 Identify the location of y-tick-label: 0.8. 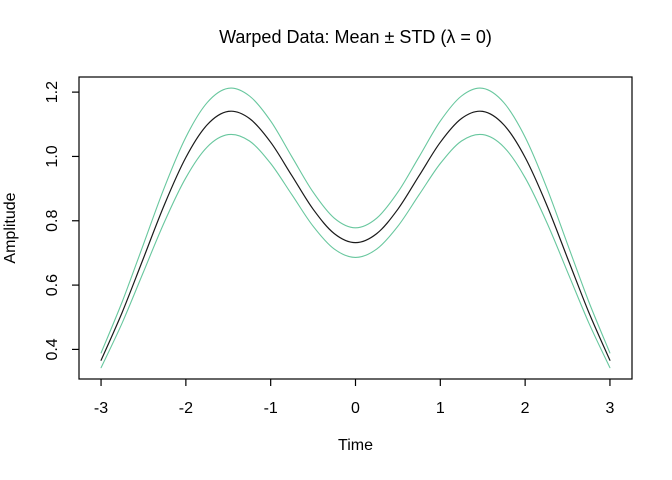
(52, 221).